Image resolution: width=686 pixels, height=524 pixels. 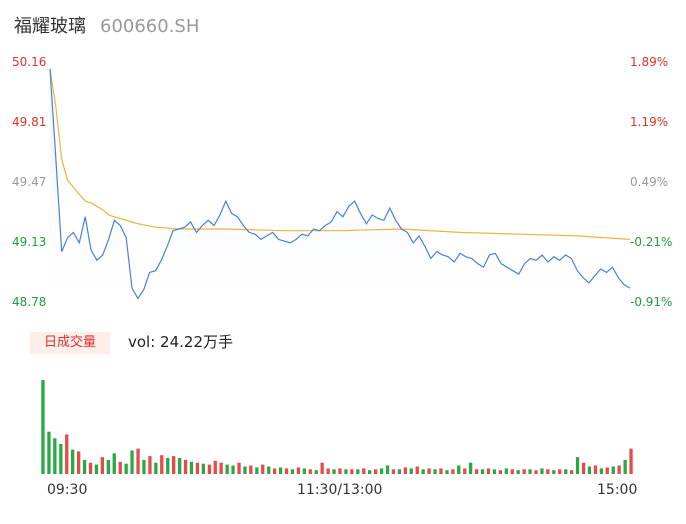 I want to click on y-tick-left-4: 48.78, so click(x=29, y=302).